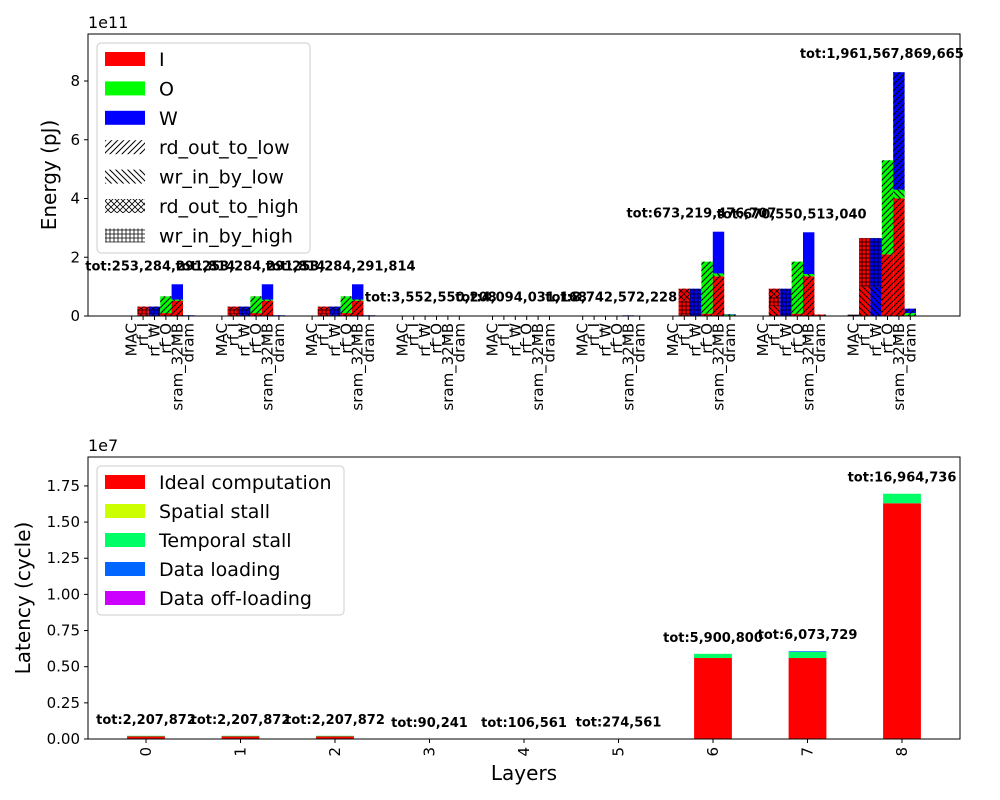 The height and width of the screenshot is (800, 1000). Describe the element at coordinates (75, 199) in the screenshot. I see `energy-y-tick-label: 4` at that location.